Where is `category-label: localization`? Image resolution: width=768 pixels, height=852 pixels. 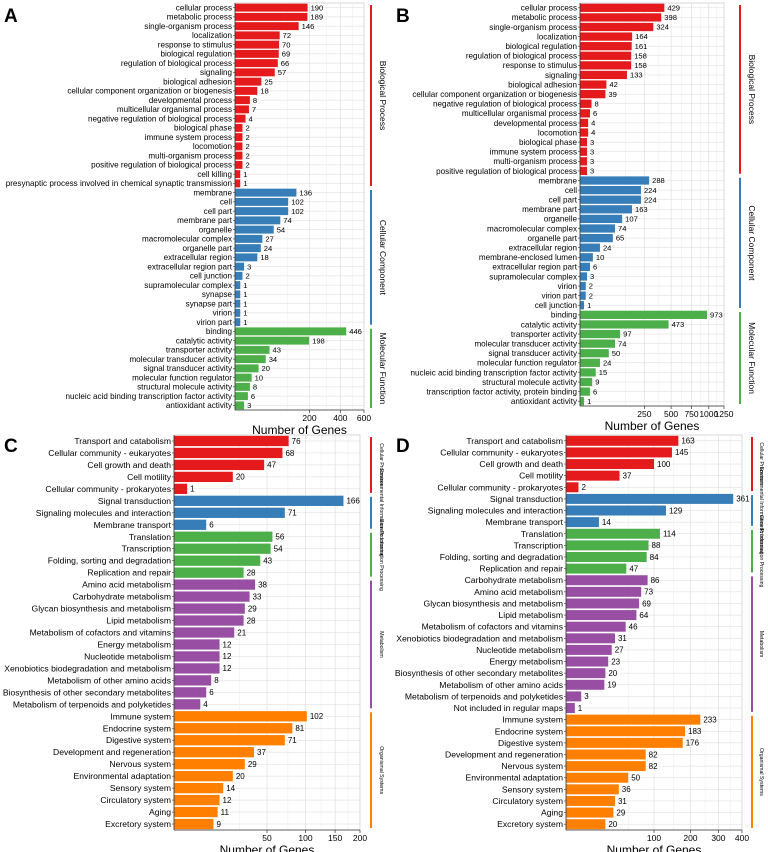 category-label: localization is located at coordinates (212, 35).